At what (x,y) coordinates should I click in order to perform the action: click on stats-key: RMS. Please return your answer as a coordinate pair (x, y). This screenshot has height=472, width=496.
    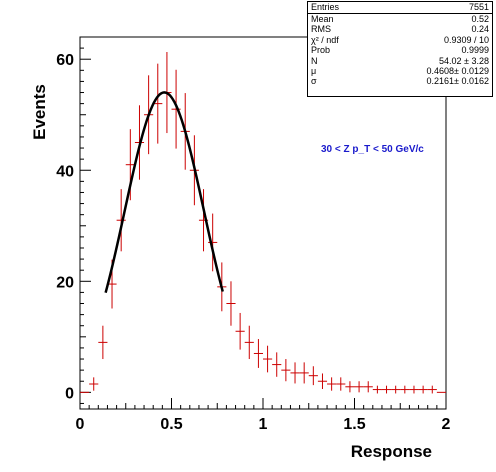
    Looking at the image, I should click on (321, 29).